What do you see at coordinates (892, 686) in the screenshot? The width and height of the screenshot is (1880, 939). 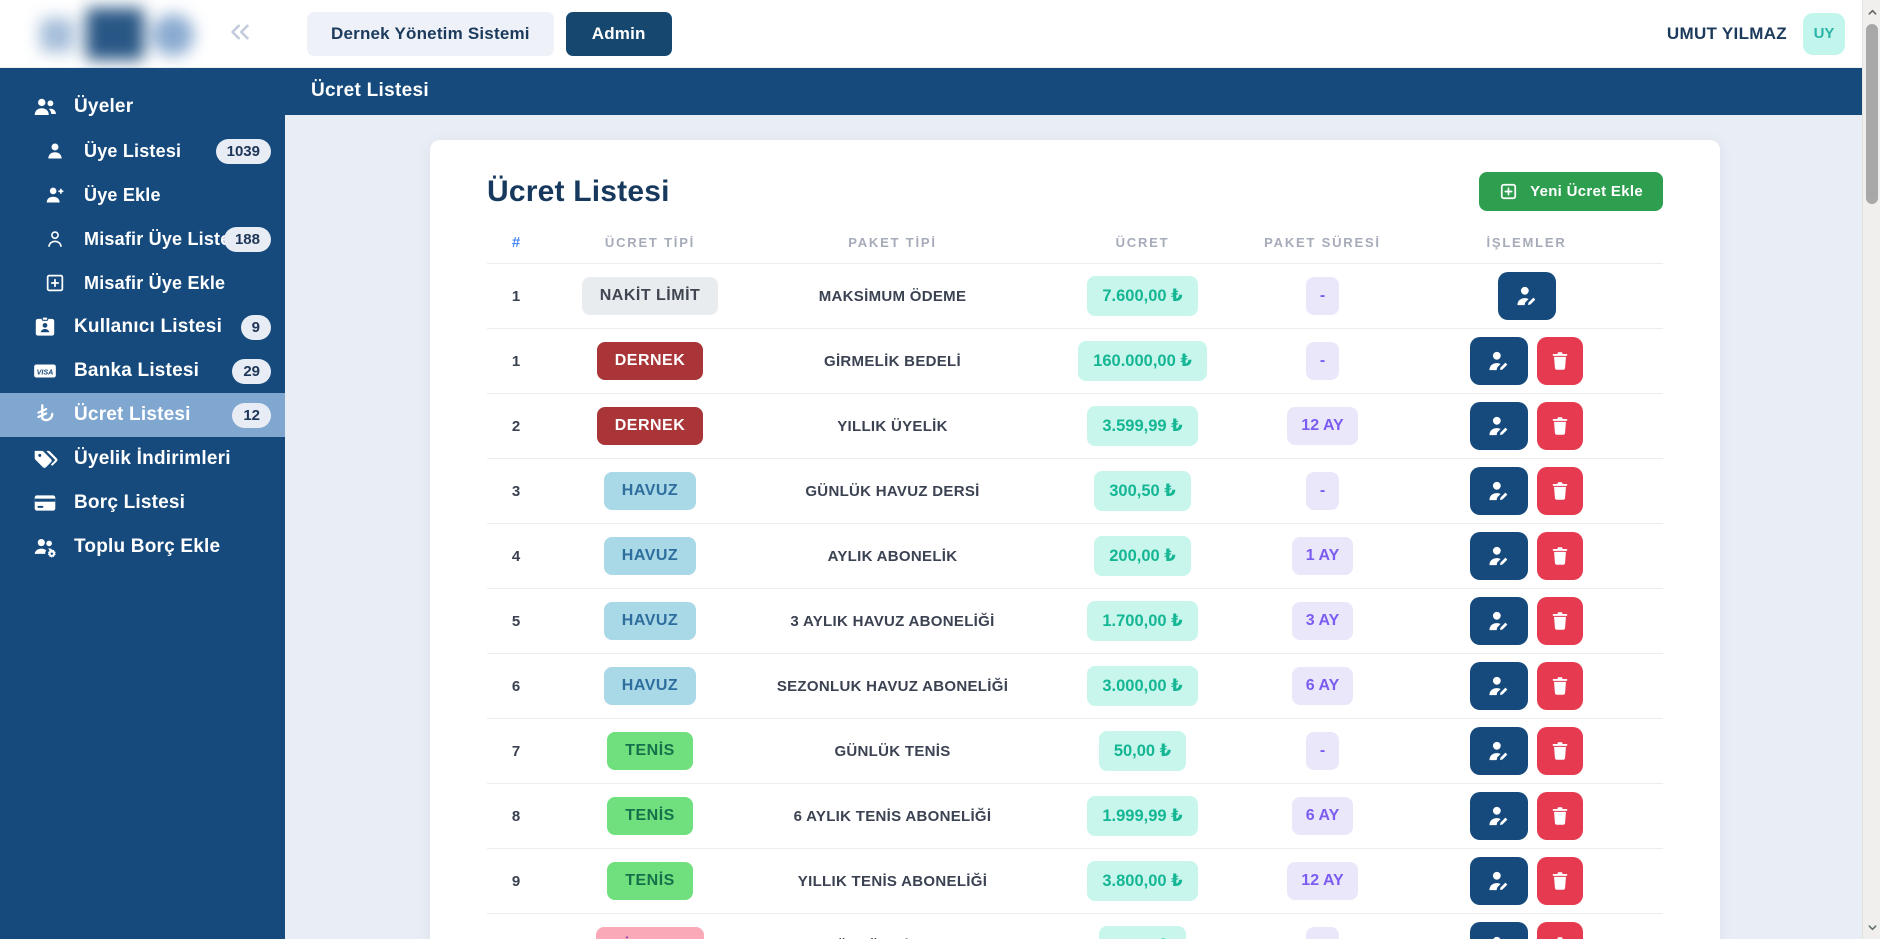 I see `package-type: SEZONLUK HAVUZ ABONELİĞİ` at bounding box center [892, 686].